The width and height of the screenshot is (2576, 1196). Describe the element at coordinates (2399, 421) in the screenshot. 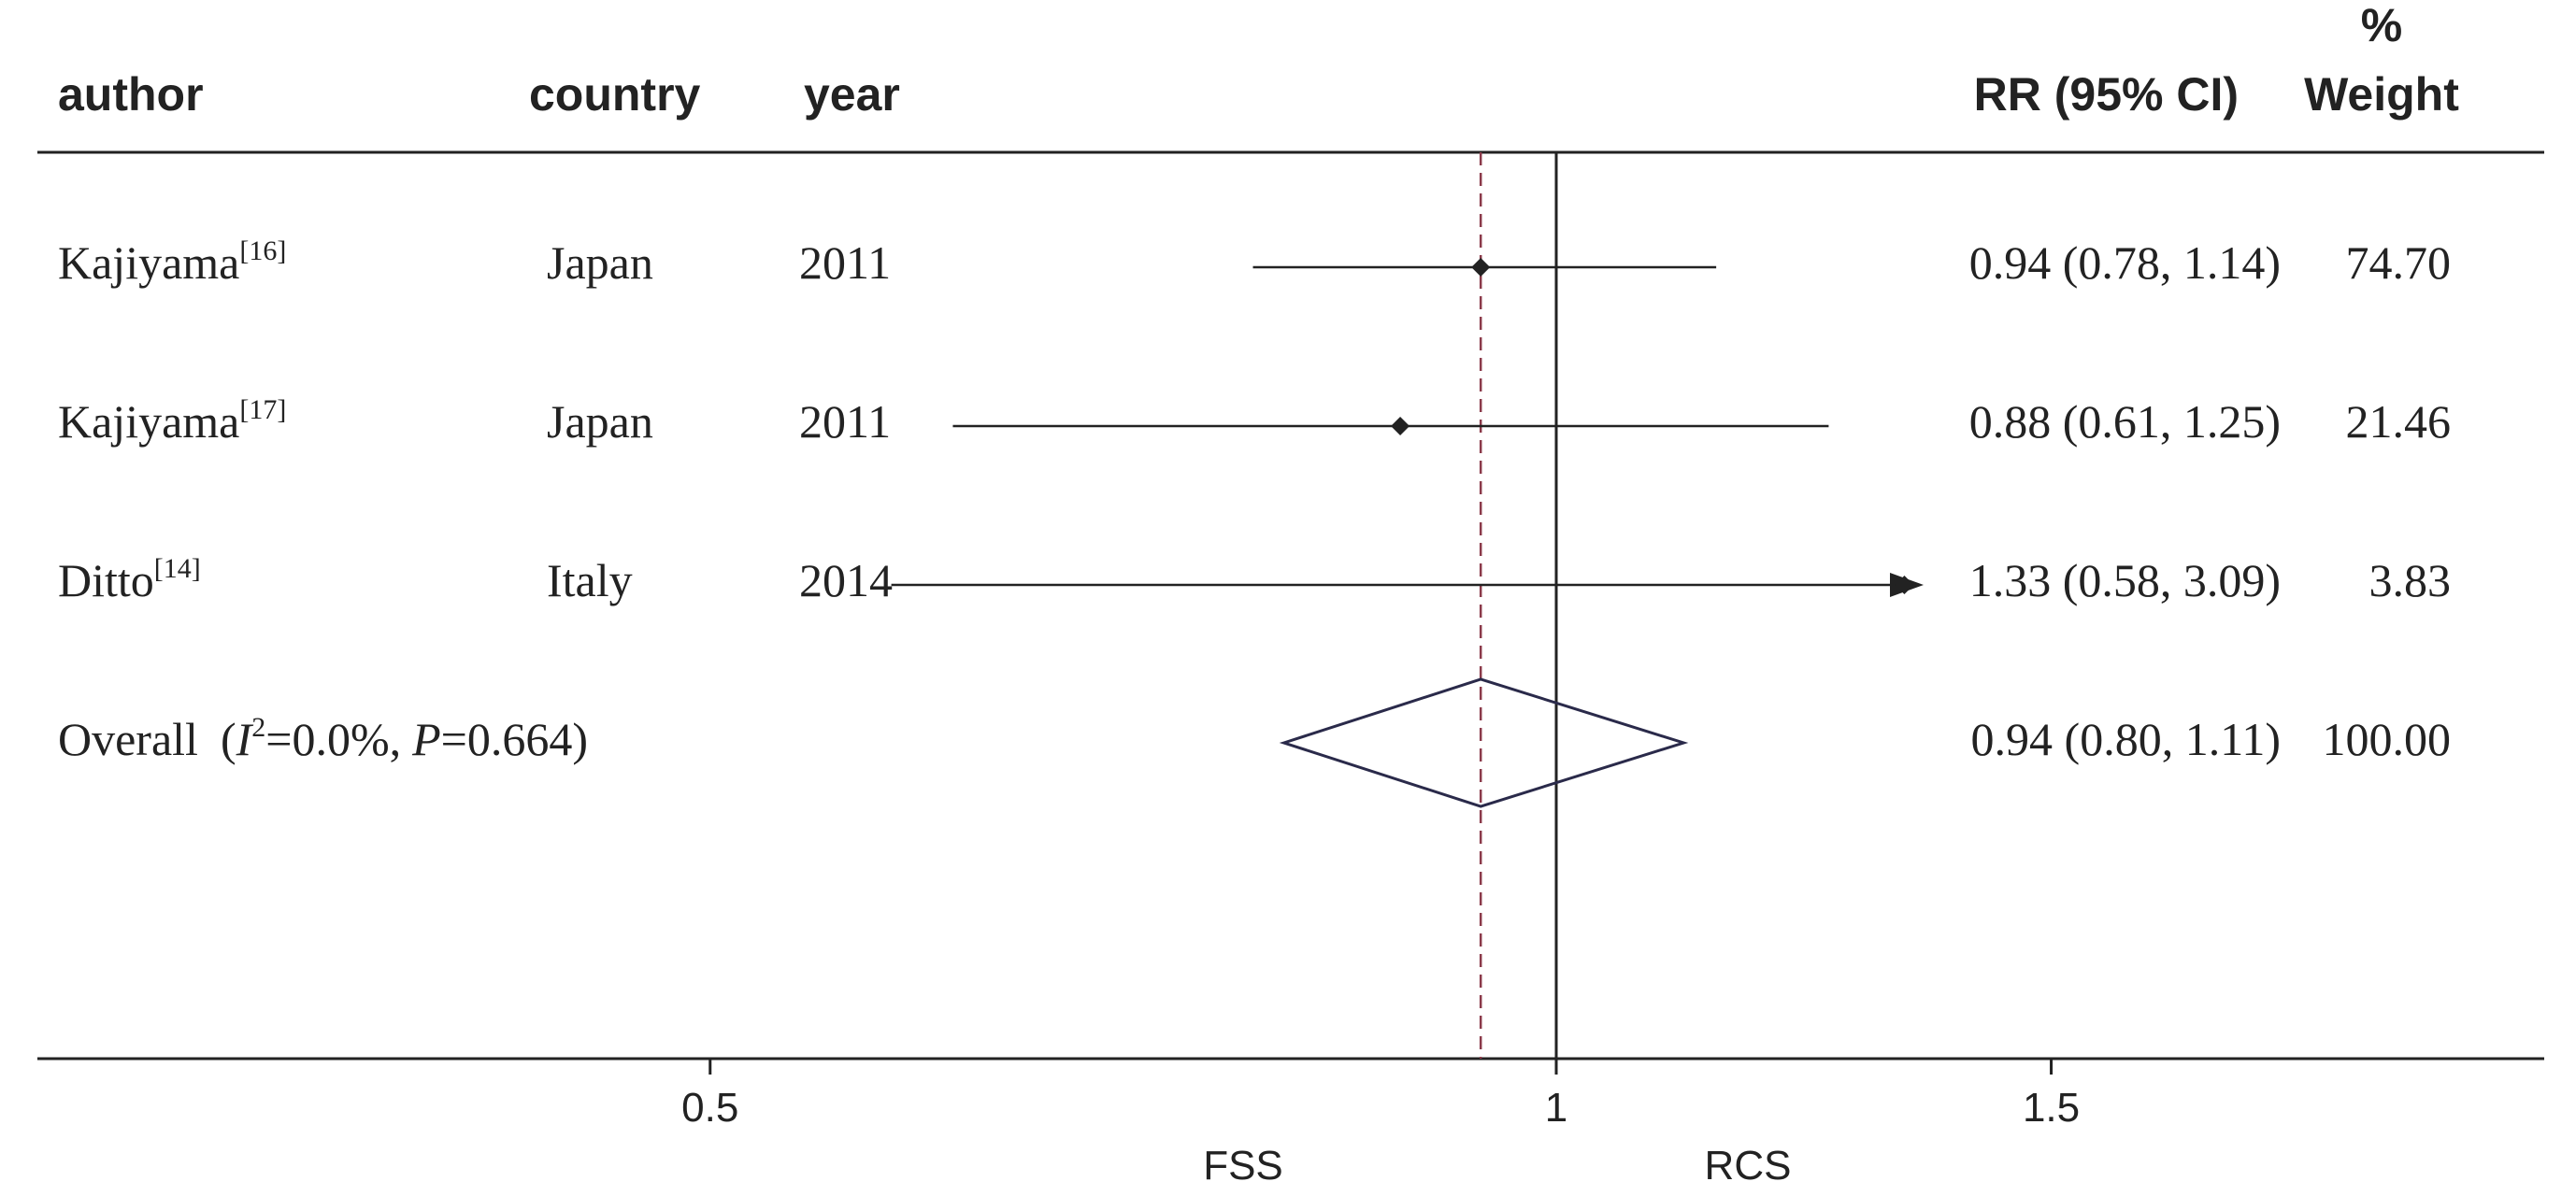

I see `study-weight: 21.46` at that location.